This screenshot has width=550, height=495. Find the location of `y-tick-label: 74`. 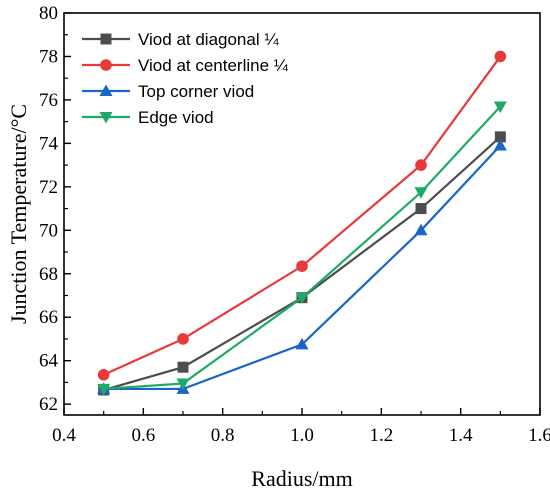

y-tick-label: 74 is located at coordinates (49, 143).